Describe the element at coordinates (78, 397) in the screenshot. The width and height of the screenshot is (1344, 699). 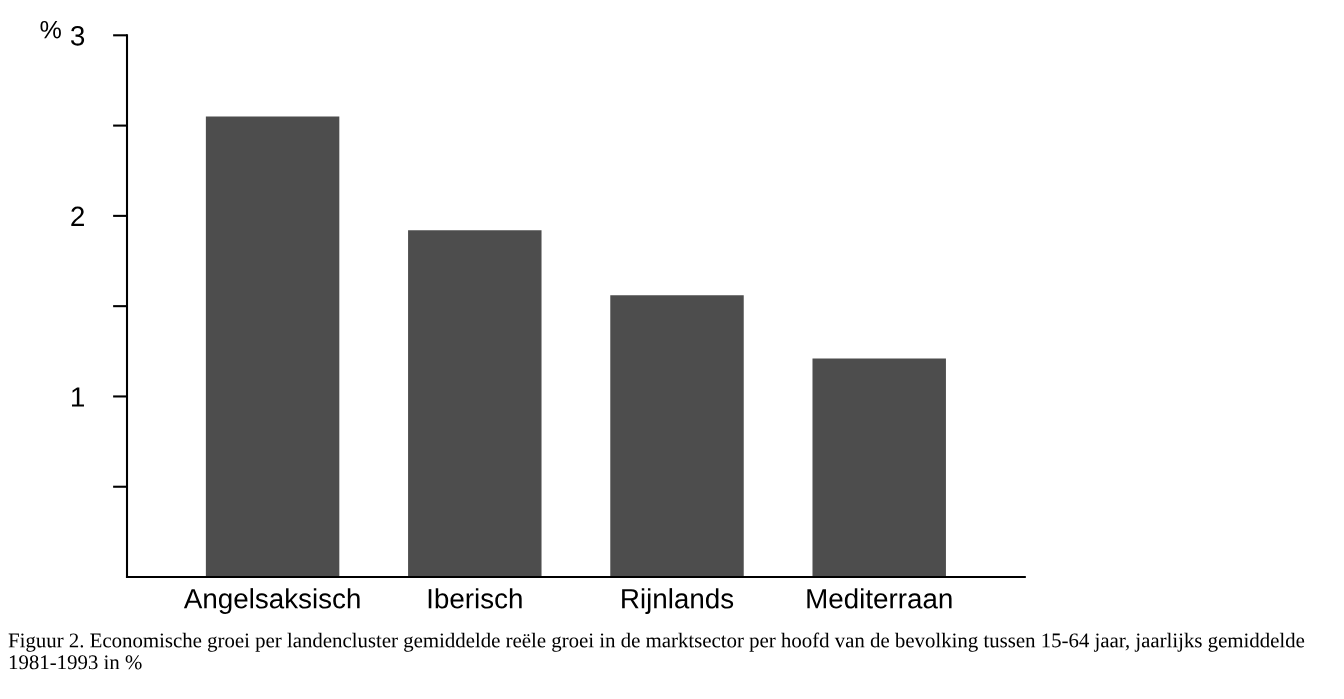
I see `y-tick-label: 1` at that location.